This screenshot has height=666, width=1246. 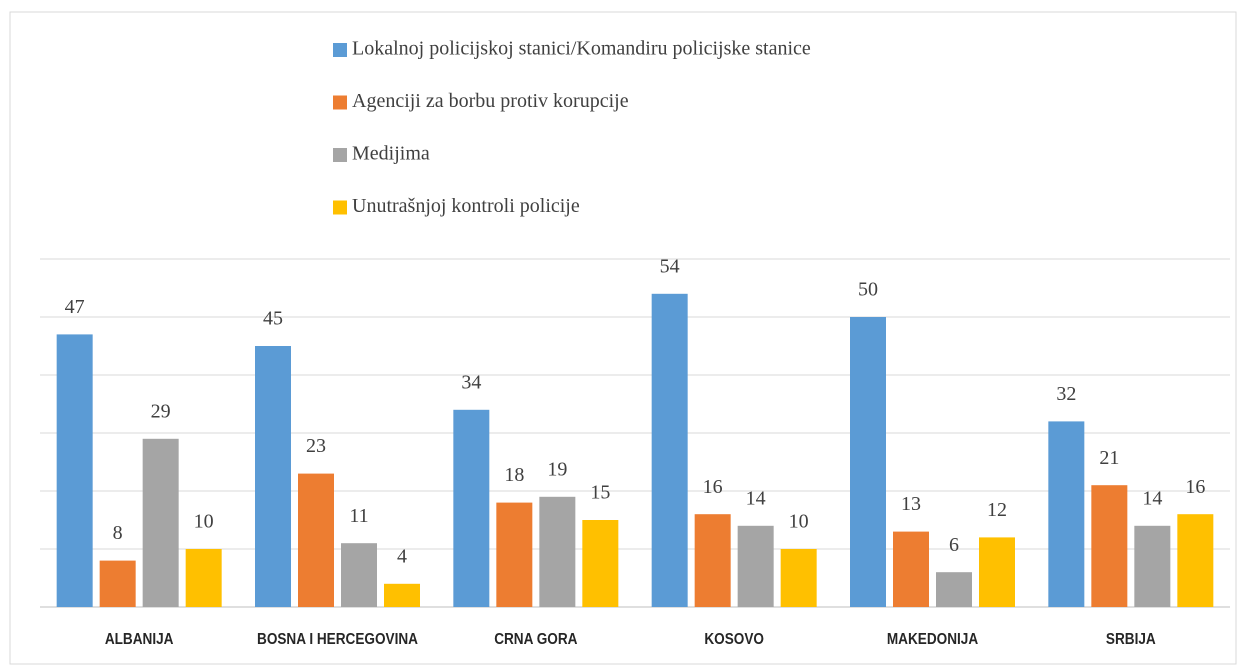 What do you see at coordinates (466, 206) in the screenshot?
I see `legend-label: Unutrašnjoj kontroli policije` at bounding box center [466, 206].